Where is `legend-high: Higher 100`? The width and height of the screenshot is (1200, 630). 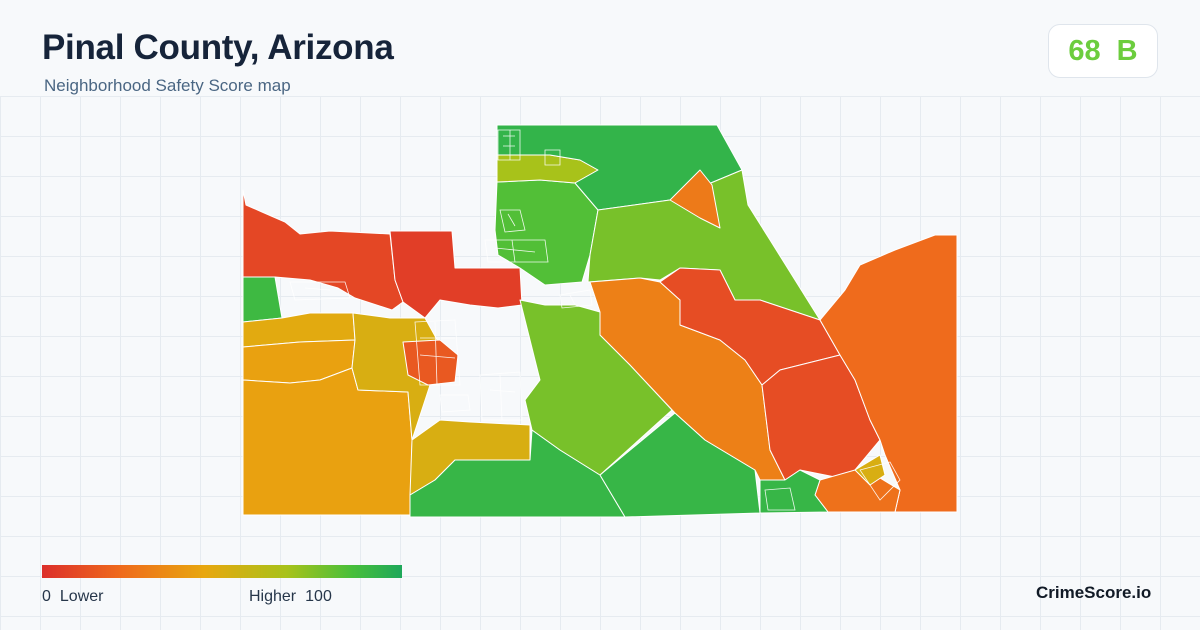 legend-high: Higher 100 is located at coordinates (290, 597).